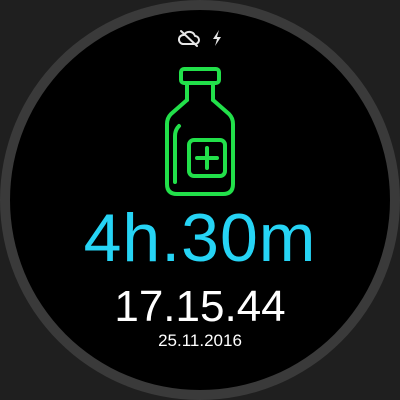  What do you see at coordinates (217, 38) in the screenshot?
I see `charging-bolt-icon` at bounding box center [217, 38].